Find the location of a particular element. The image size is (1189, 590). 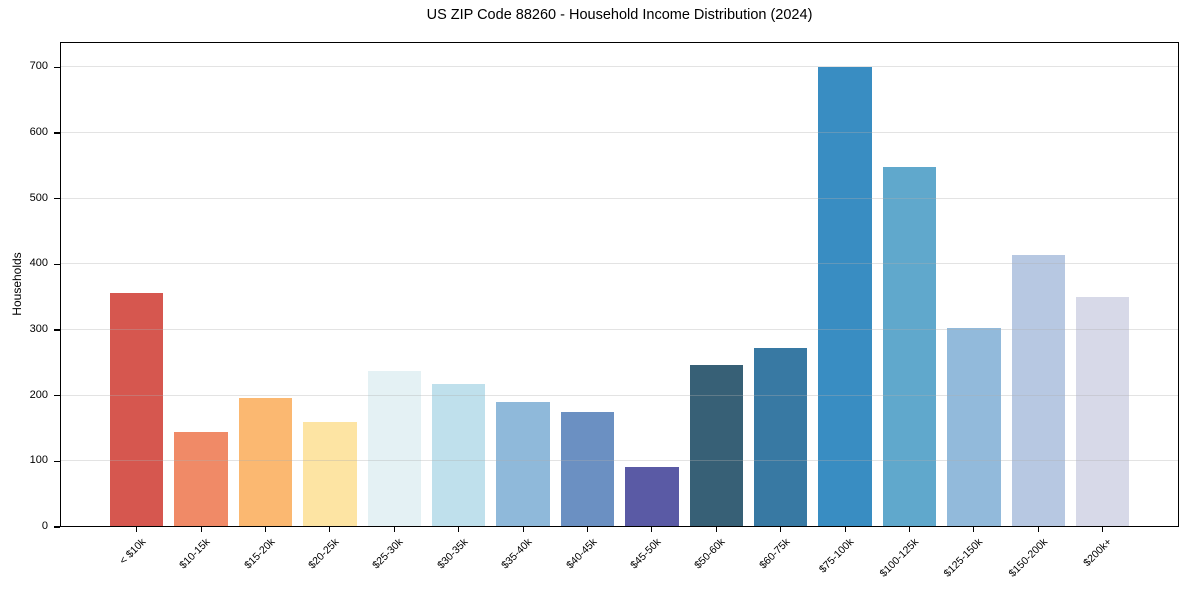

x-tick-label: $75-100k is located at coordinates (837, 556).